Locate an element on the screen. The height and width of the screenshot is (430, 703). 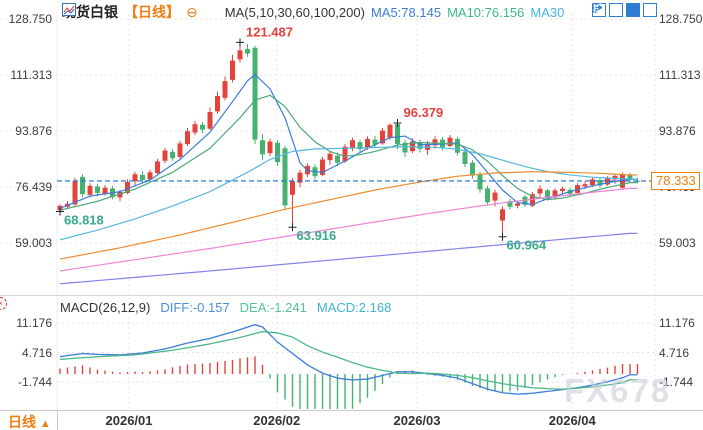
ma10-legend: MA10:76.156 is located at coordinates (486, 12).